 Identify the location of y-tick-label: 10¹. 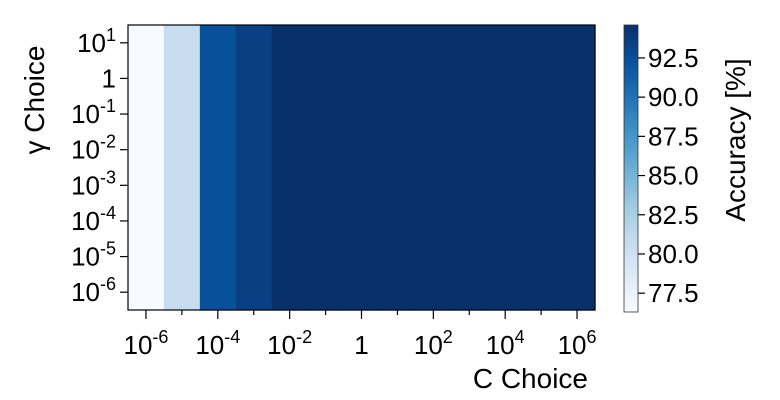
(96, 41).